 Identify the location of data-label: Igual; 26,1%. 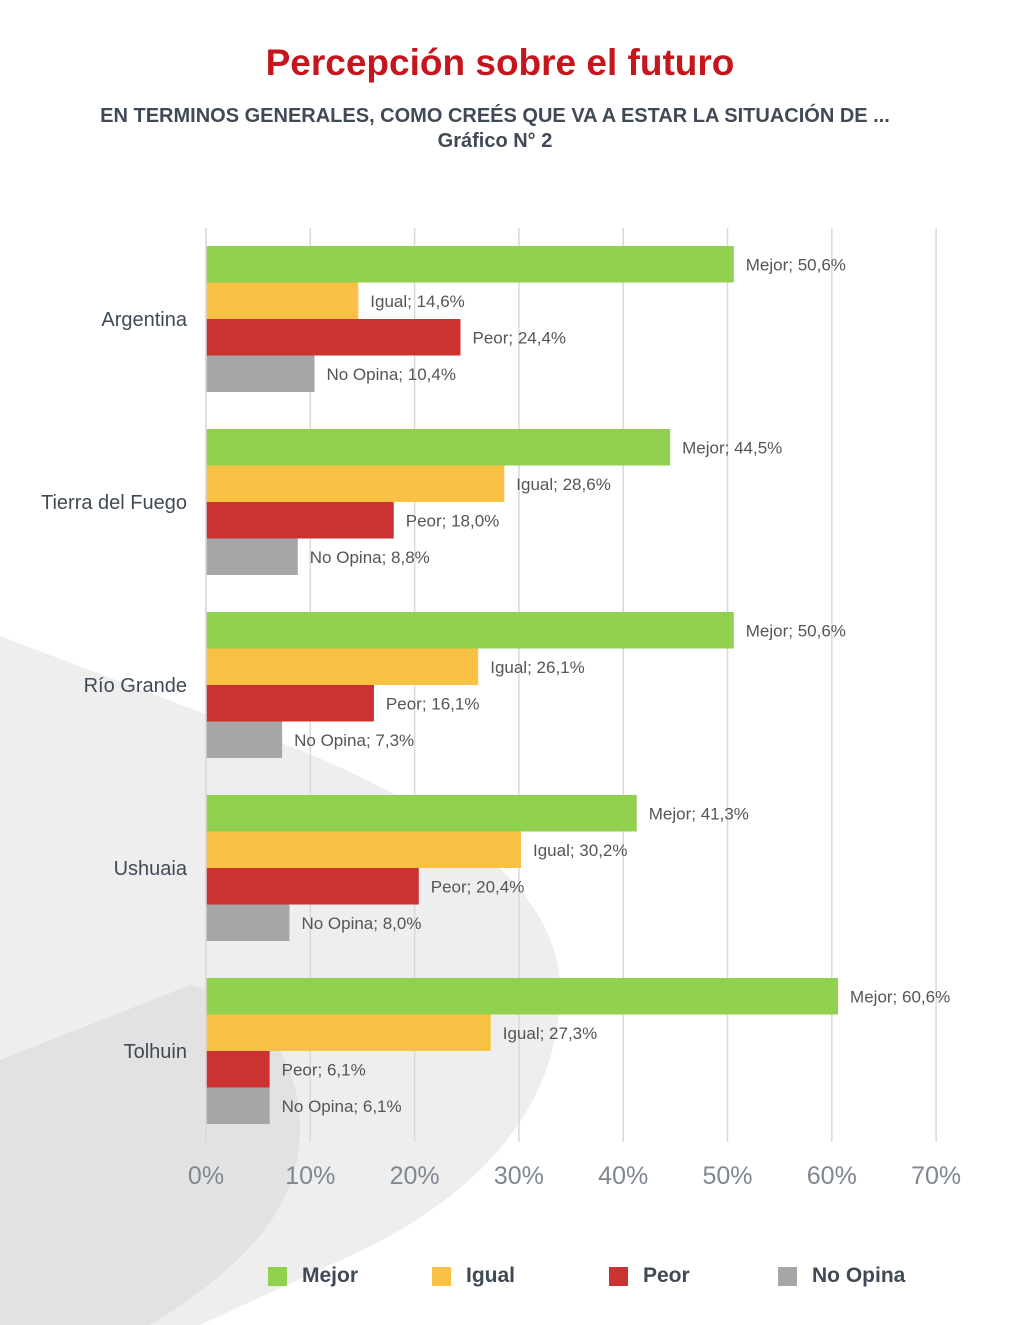
(537, 667).